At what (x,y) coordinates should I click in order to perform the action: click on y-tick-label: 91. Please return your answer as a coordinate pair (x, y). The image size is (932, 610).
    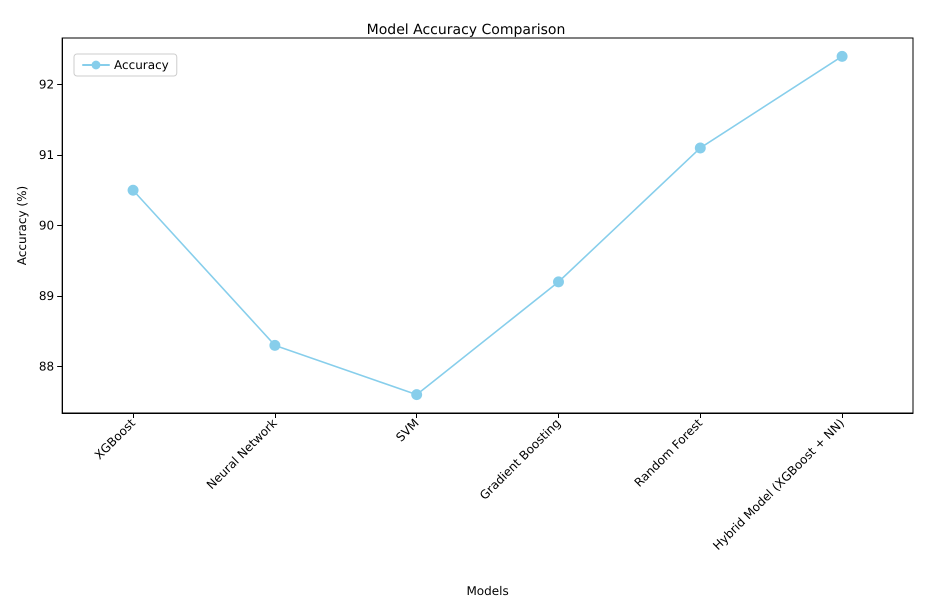
    Looking at the image, I should click on (46, 155).